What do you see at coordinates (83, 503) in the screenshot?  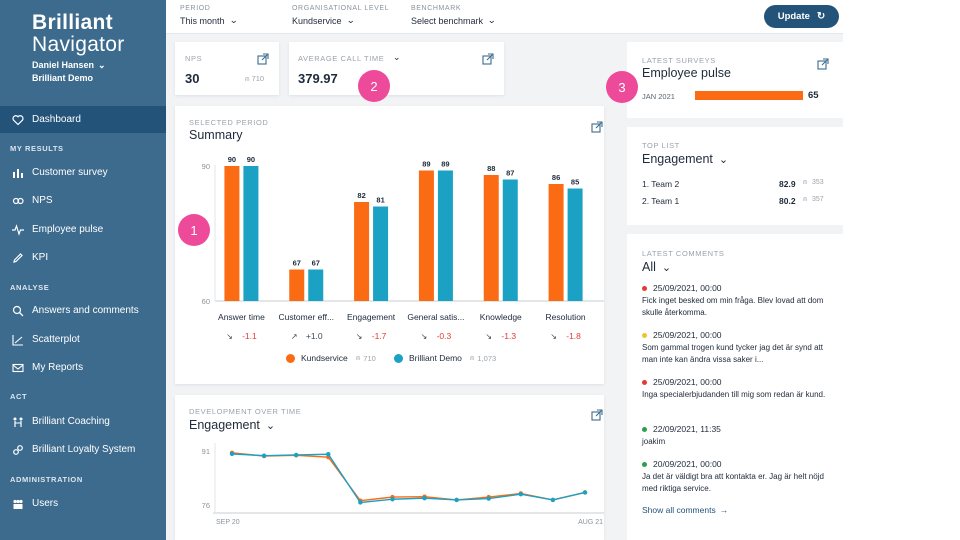 I see `sidebar-item-users: Users` at bounding box center [83, 503].